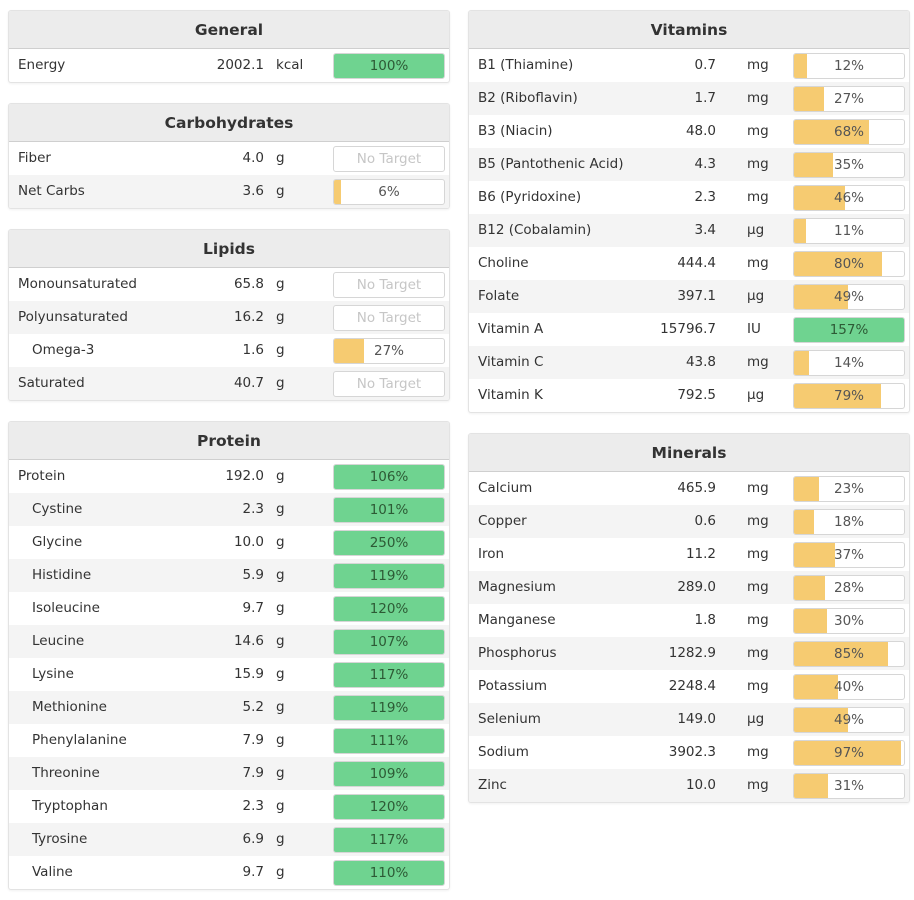 This screenshot has width=914, height=900. Describe the element at coordinates (229, 441) in the screenshot. I see `panel-title: Protein` at that location.